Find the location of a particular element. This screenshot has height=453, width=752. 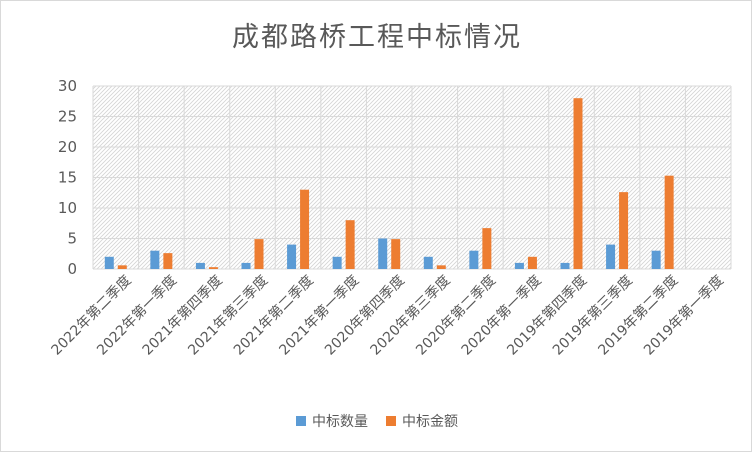

legend-item: 中标金额 is located at coordinates (422, 421).